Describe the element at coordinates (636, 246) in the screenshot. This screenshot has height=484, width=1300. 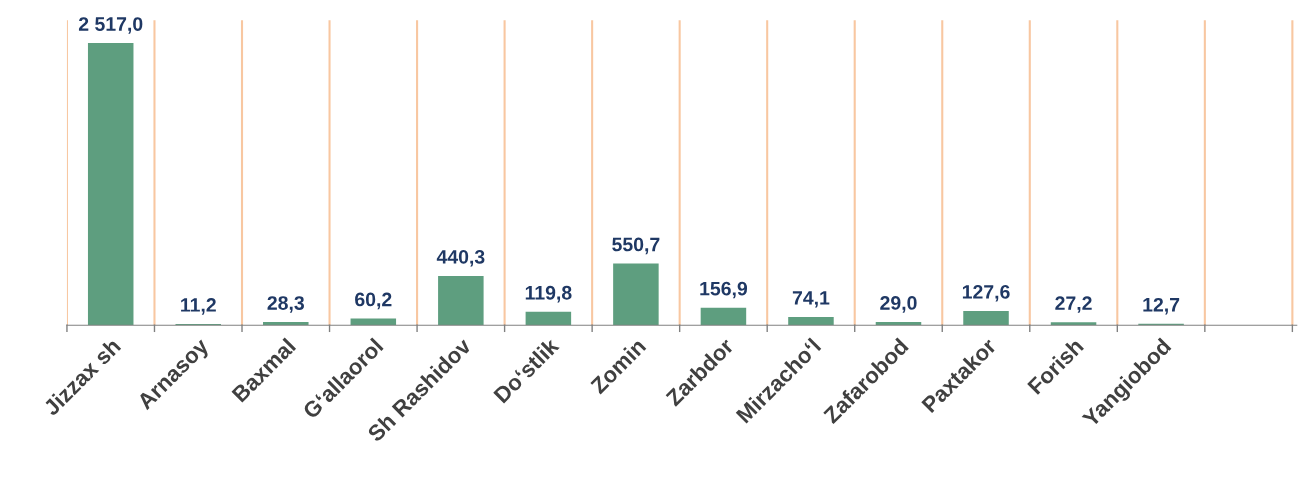
I see `data-label: 550,7` at that location.